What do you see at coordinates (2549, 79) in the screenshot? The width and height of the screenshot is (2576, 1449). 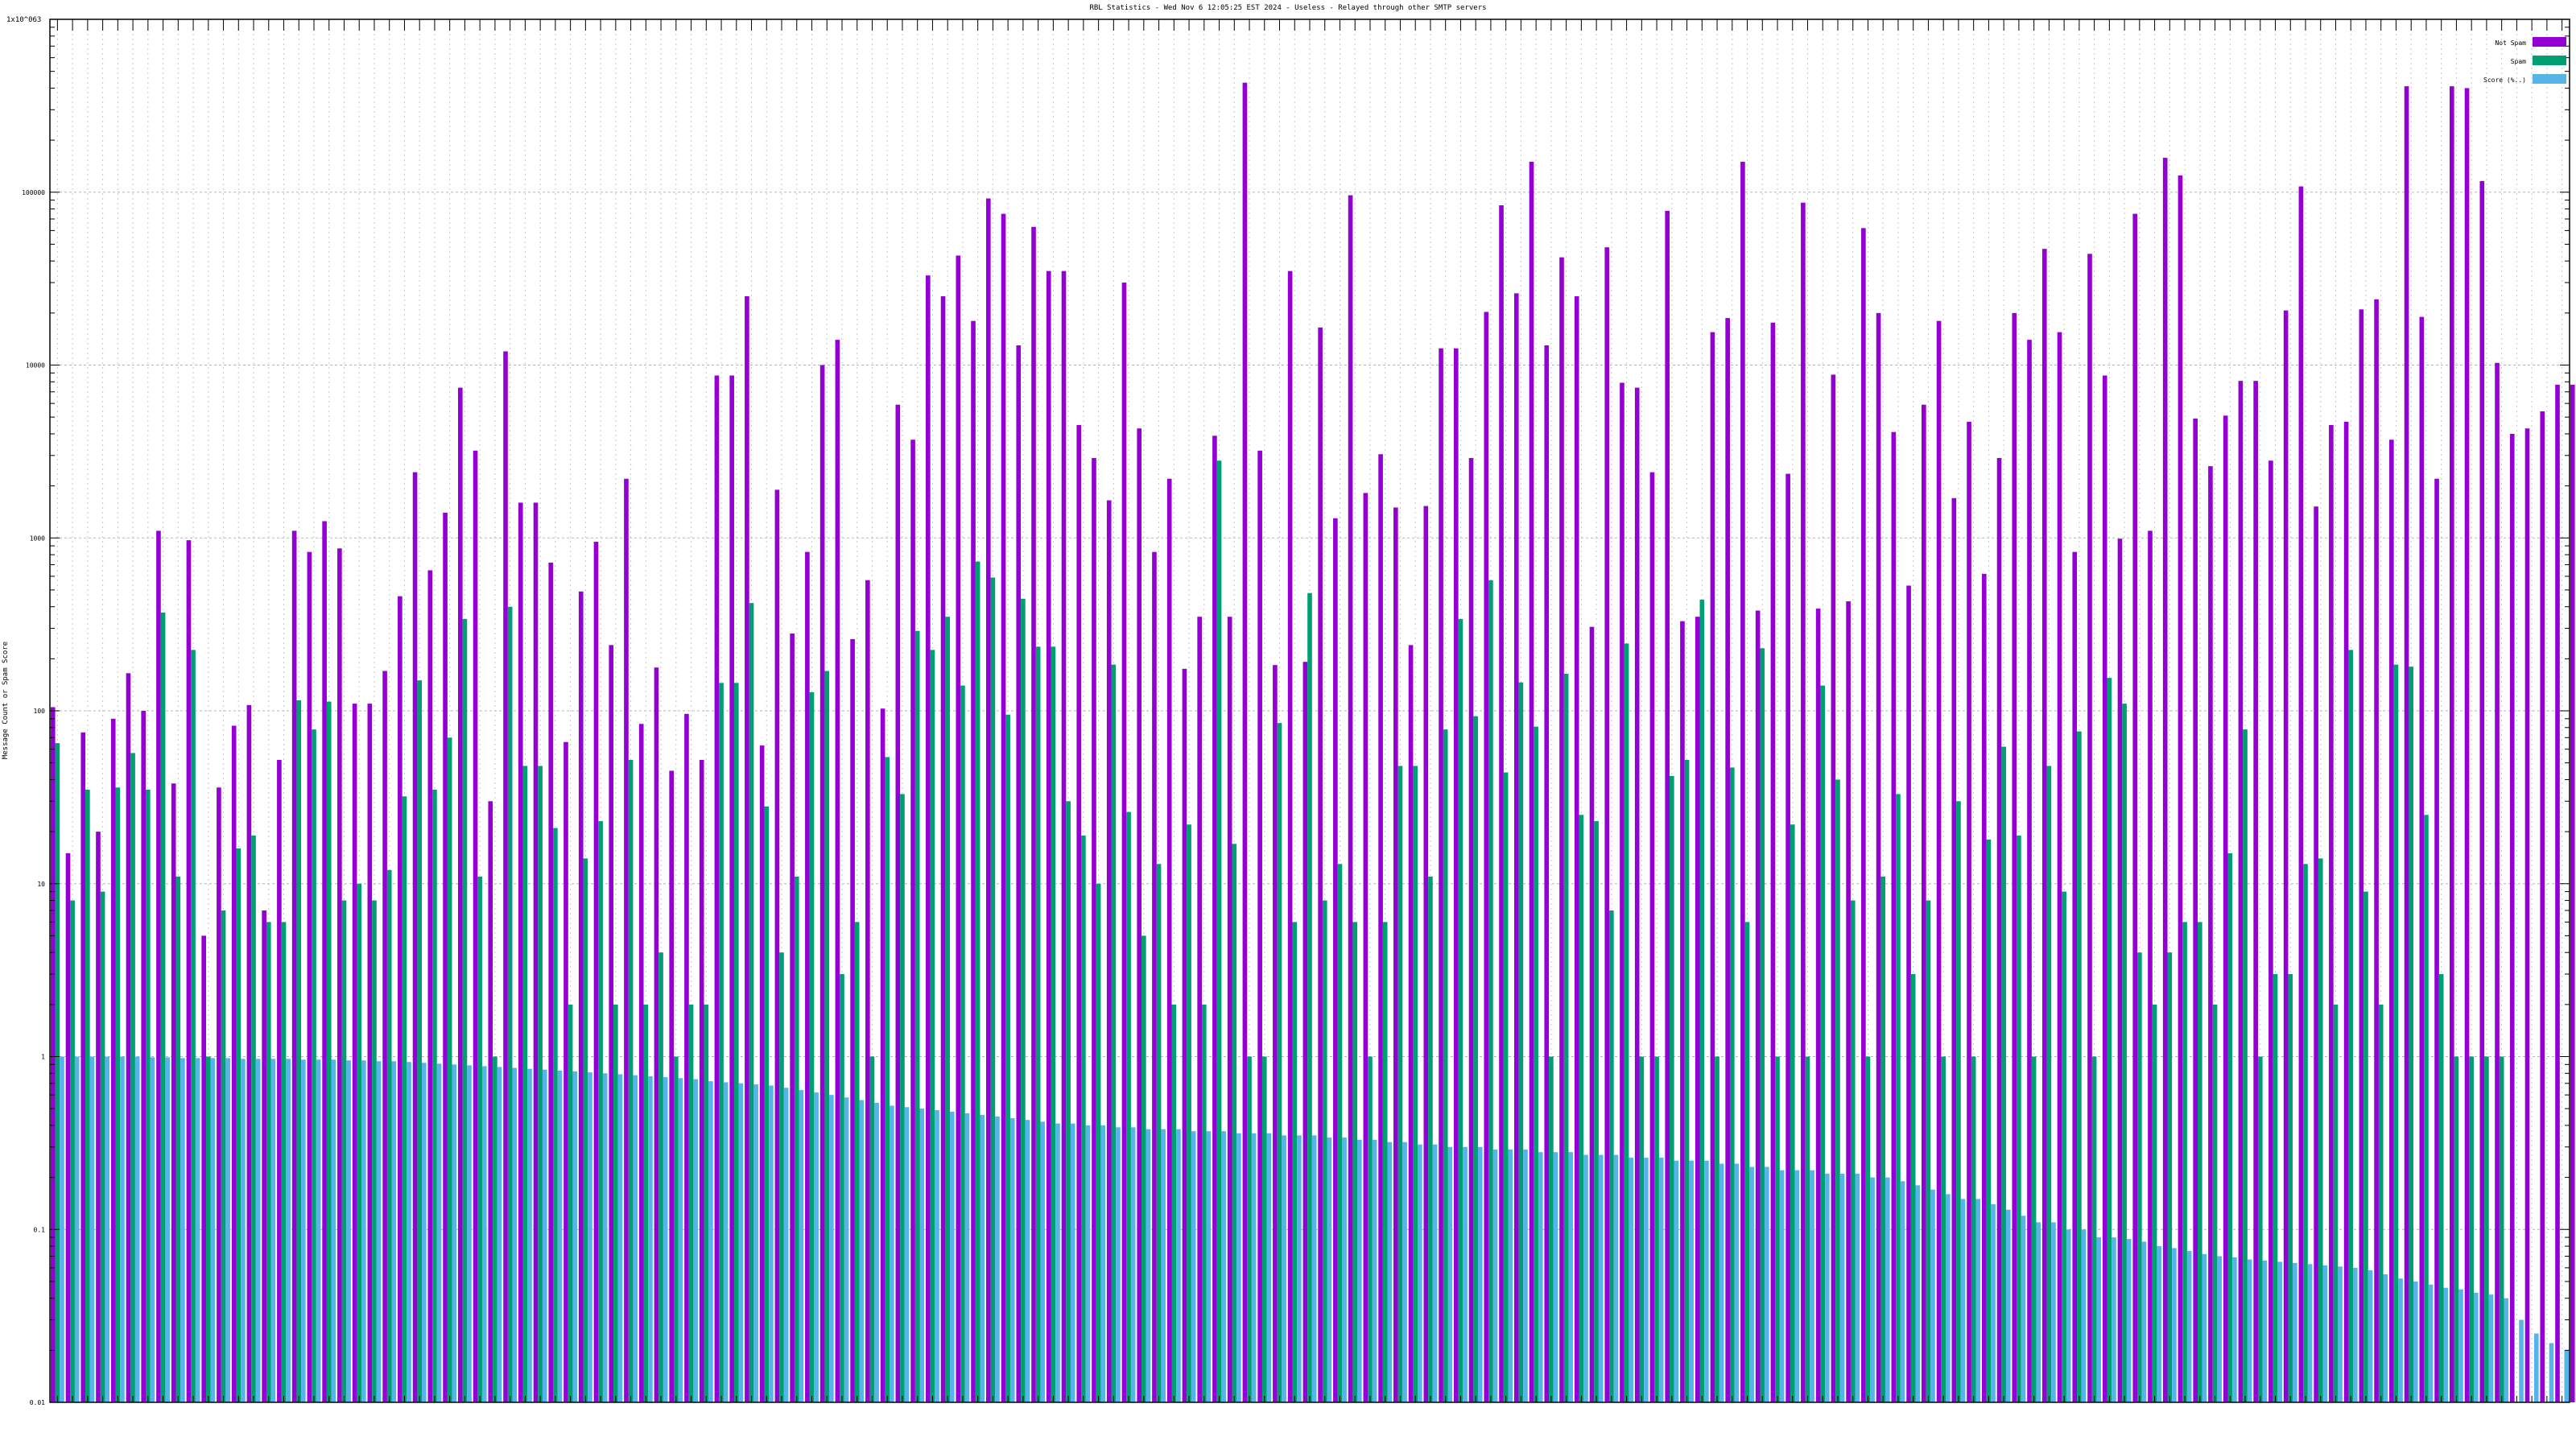 I see `legend-swatch` at bounding box center [2549, 79].